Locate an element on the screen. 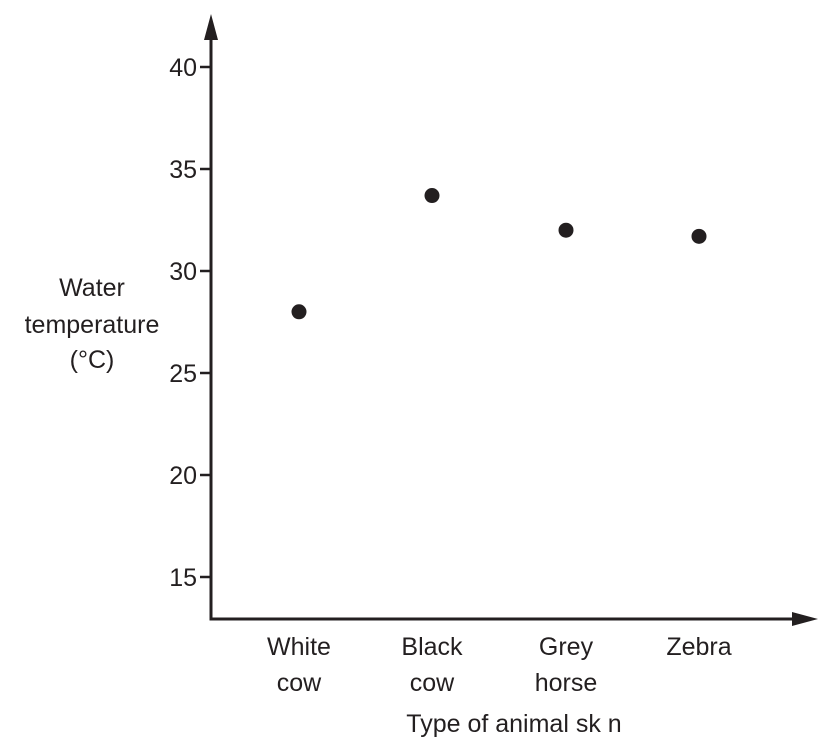  data-points is located at coordinates (499, 254).